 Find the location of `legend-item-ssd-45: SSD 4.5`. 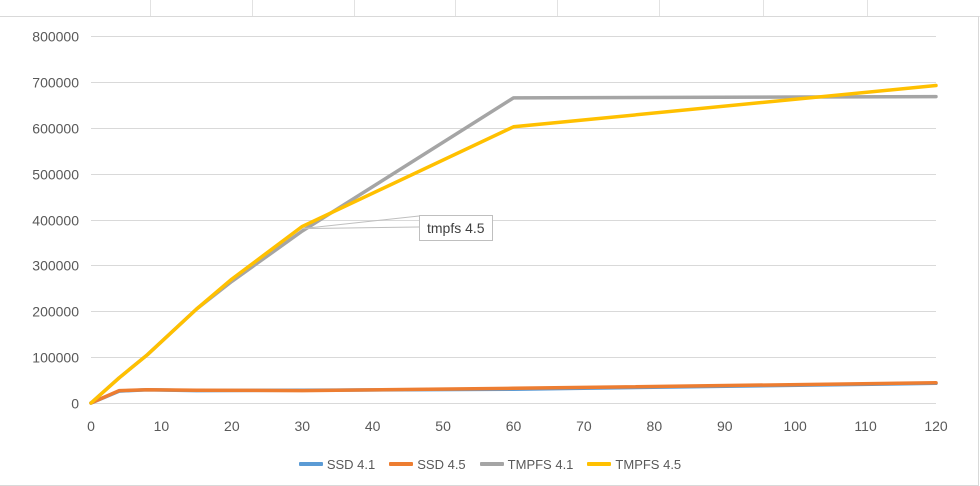

legend-item-ssd-45: SSD 4.5 is located at coordinates (427, 464).